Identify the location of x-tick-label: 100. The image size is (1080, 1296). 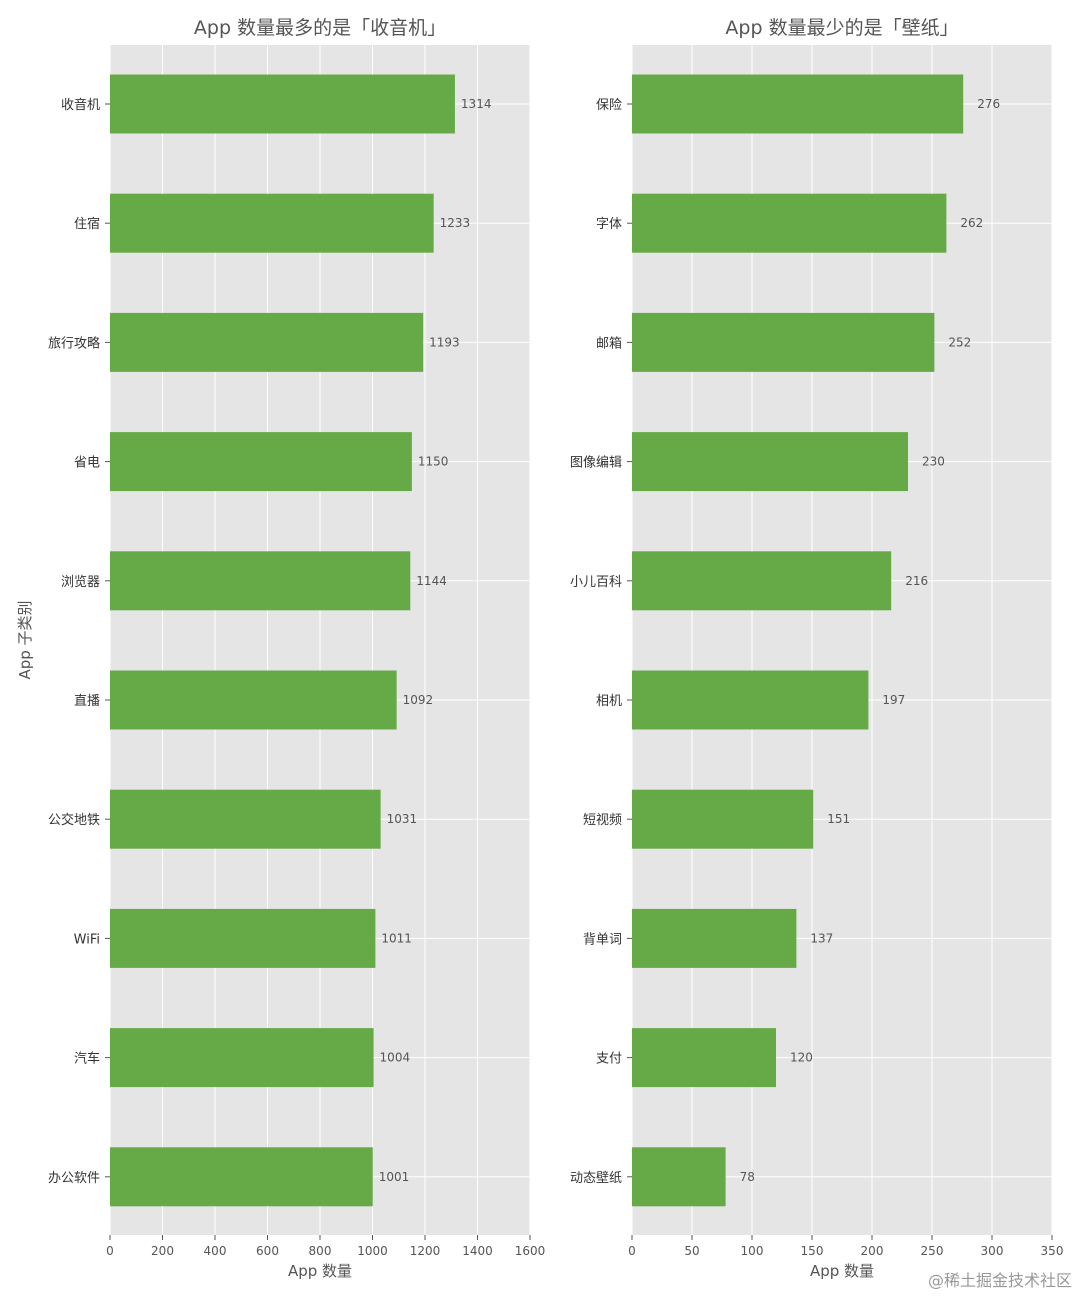
(752, 1251).